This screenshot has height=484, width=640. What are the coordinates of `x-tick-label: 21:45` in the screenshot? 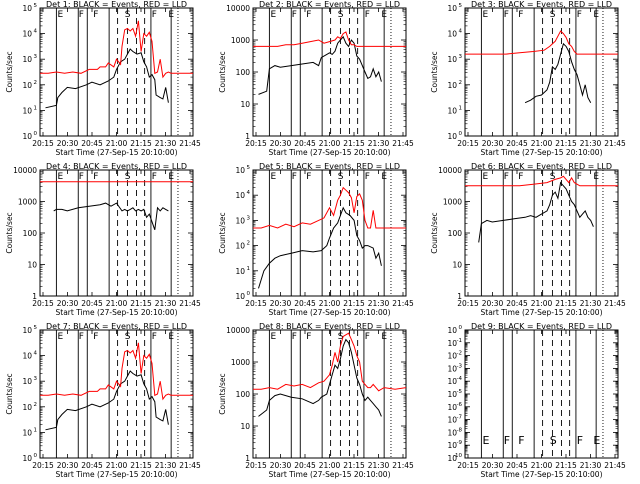 It's located at (403, 465).